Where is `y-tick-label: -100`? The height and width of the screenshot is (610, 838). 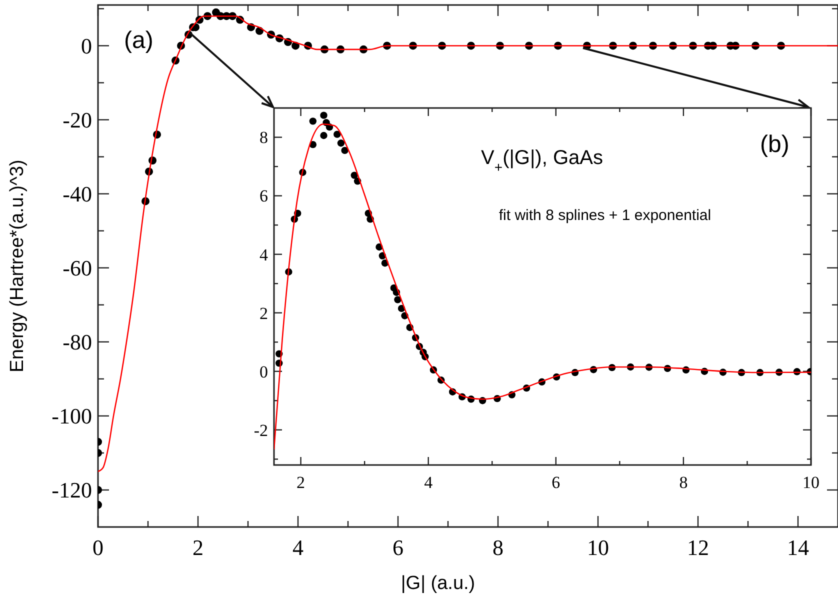 y-tick-label: -100 is located at coordinates (72, 416).